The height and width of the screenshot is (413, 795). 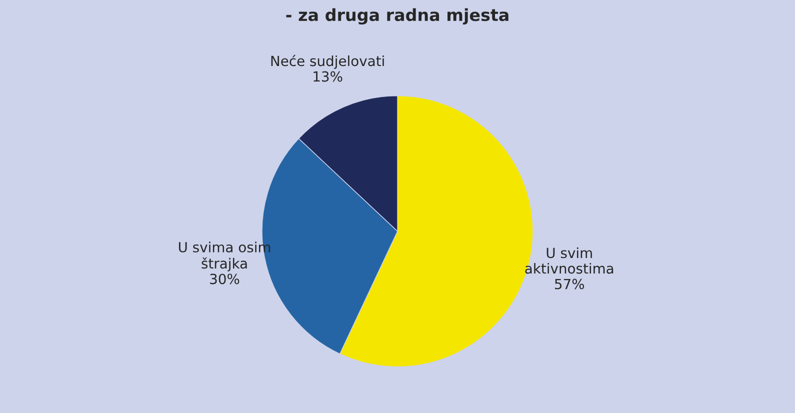 What do you see at coordinates (225, 279) in the screenshot?
I see `data-label: 30%` at bounding box center [225, 279].